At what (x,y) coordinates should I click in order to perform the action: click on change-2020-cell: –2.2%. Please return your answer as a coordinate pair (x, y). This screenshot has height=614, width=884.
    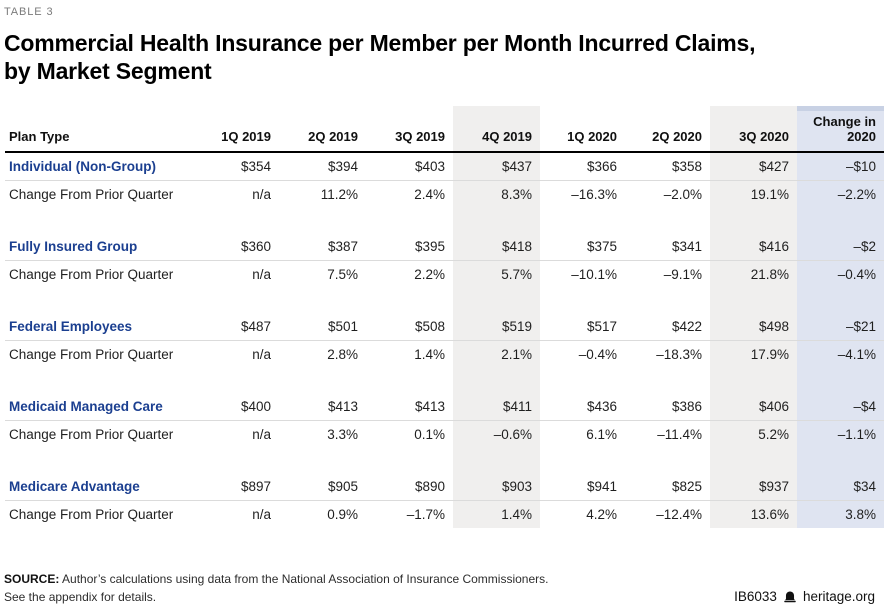
    Looking at the image, I should click on (856, 194).